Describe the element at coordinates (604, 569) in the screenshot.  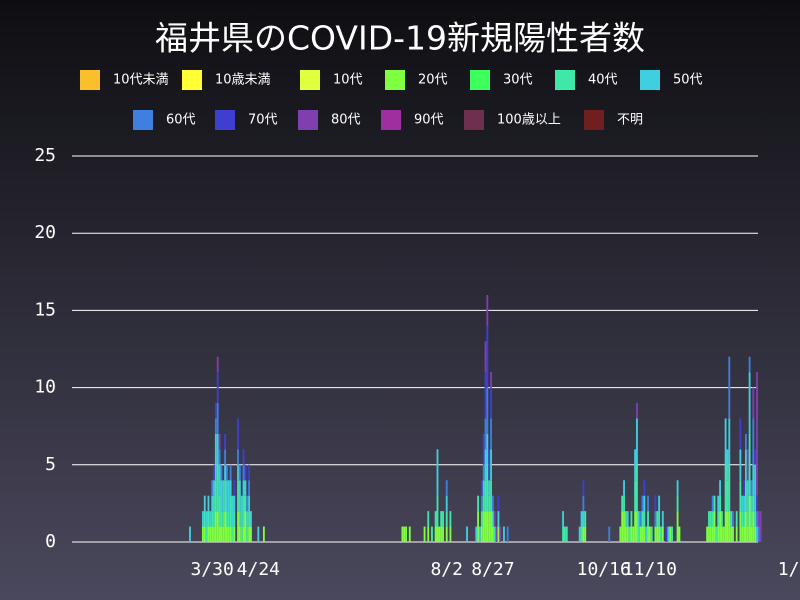
I see `x-tick-label: 10/16` at that location.